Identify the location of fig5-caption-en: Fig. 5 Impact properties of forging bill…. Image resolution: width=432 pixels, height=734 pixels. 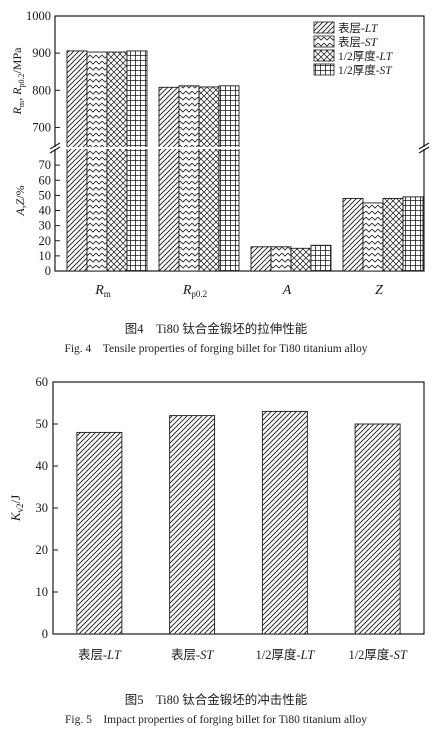
(216, 720).